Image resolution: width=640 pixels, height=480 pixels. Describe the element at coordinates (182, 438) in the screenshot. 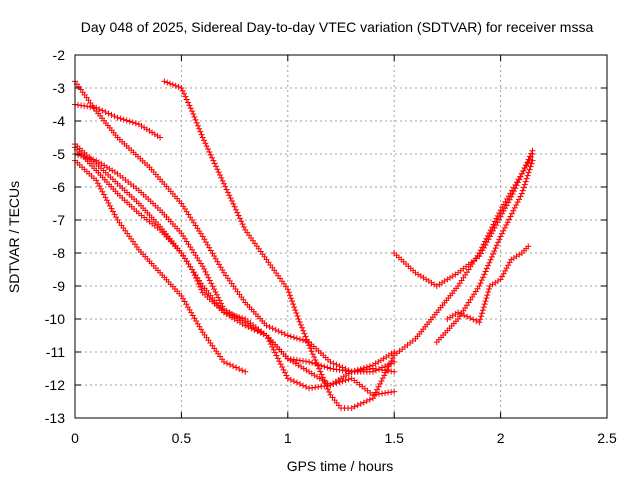

I see `x-tick-label: 0.5` at that location.